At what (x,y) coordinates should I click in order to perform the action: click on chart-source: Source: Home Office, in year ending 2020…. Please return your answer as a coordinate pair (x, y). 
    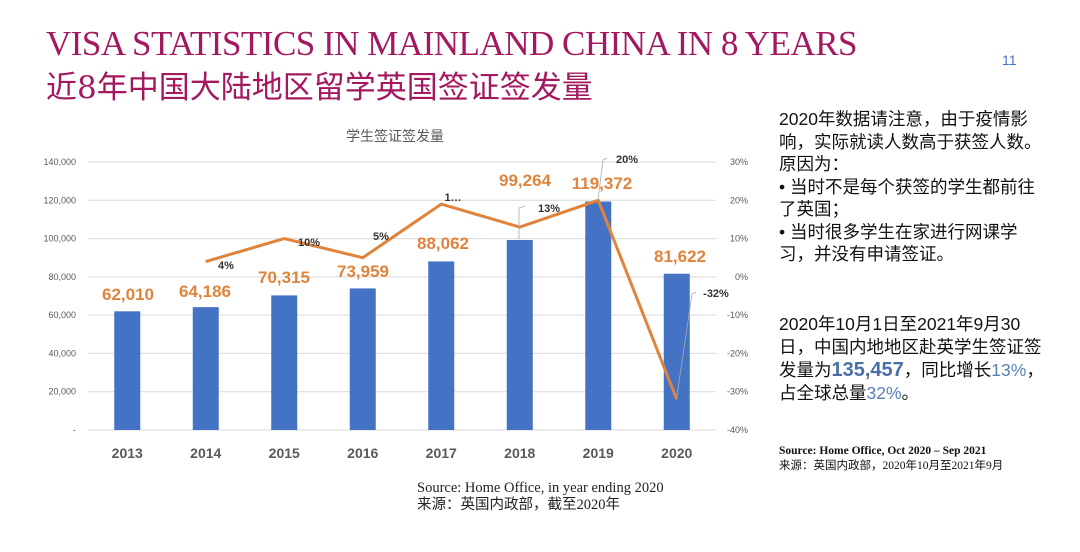
    Looking at the image, I should click on (540, 497).